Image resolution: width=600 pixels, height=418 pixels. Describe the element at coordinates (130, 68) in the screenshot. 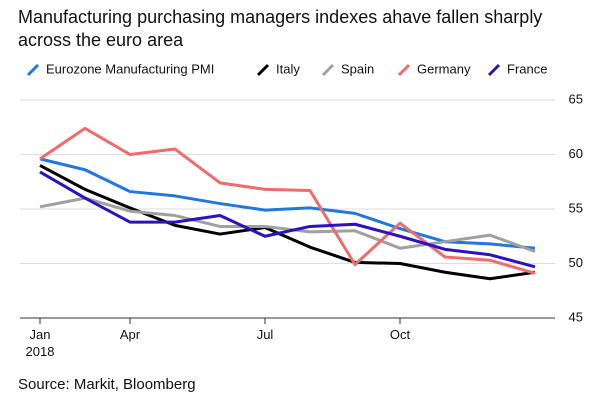

I see `legend-label: Eurozone Manufacturing PMI` at that location.